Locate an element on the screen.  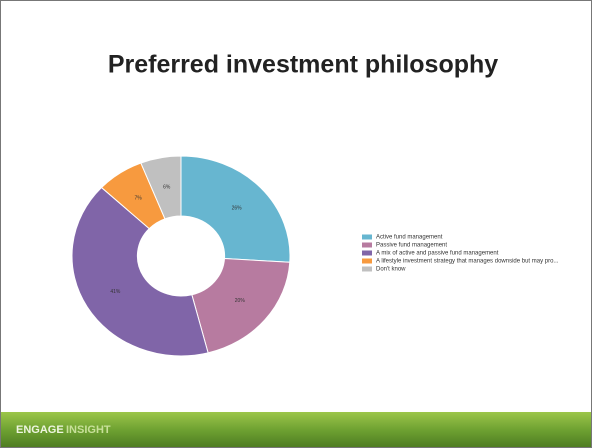
slice-label: 41% is located at coordinates (115, 292).